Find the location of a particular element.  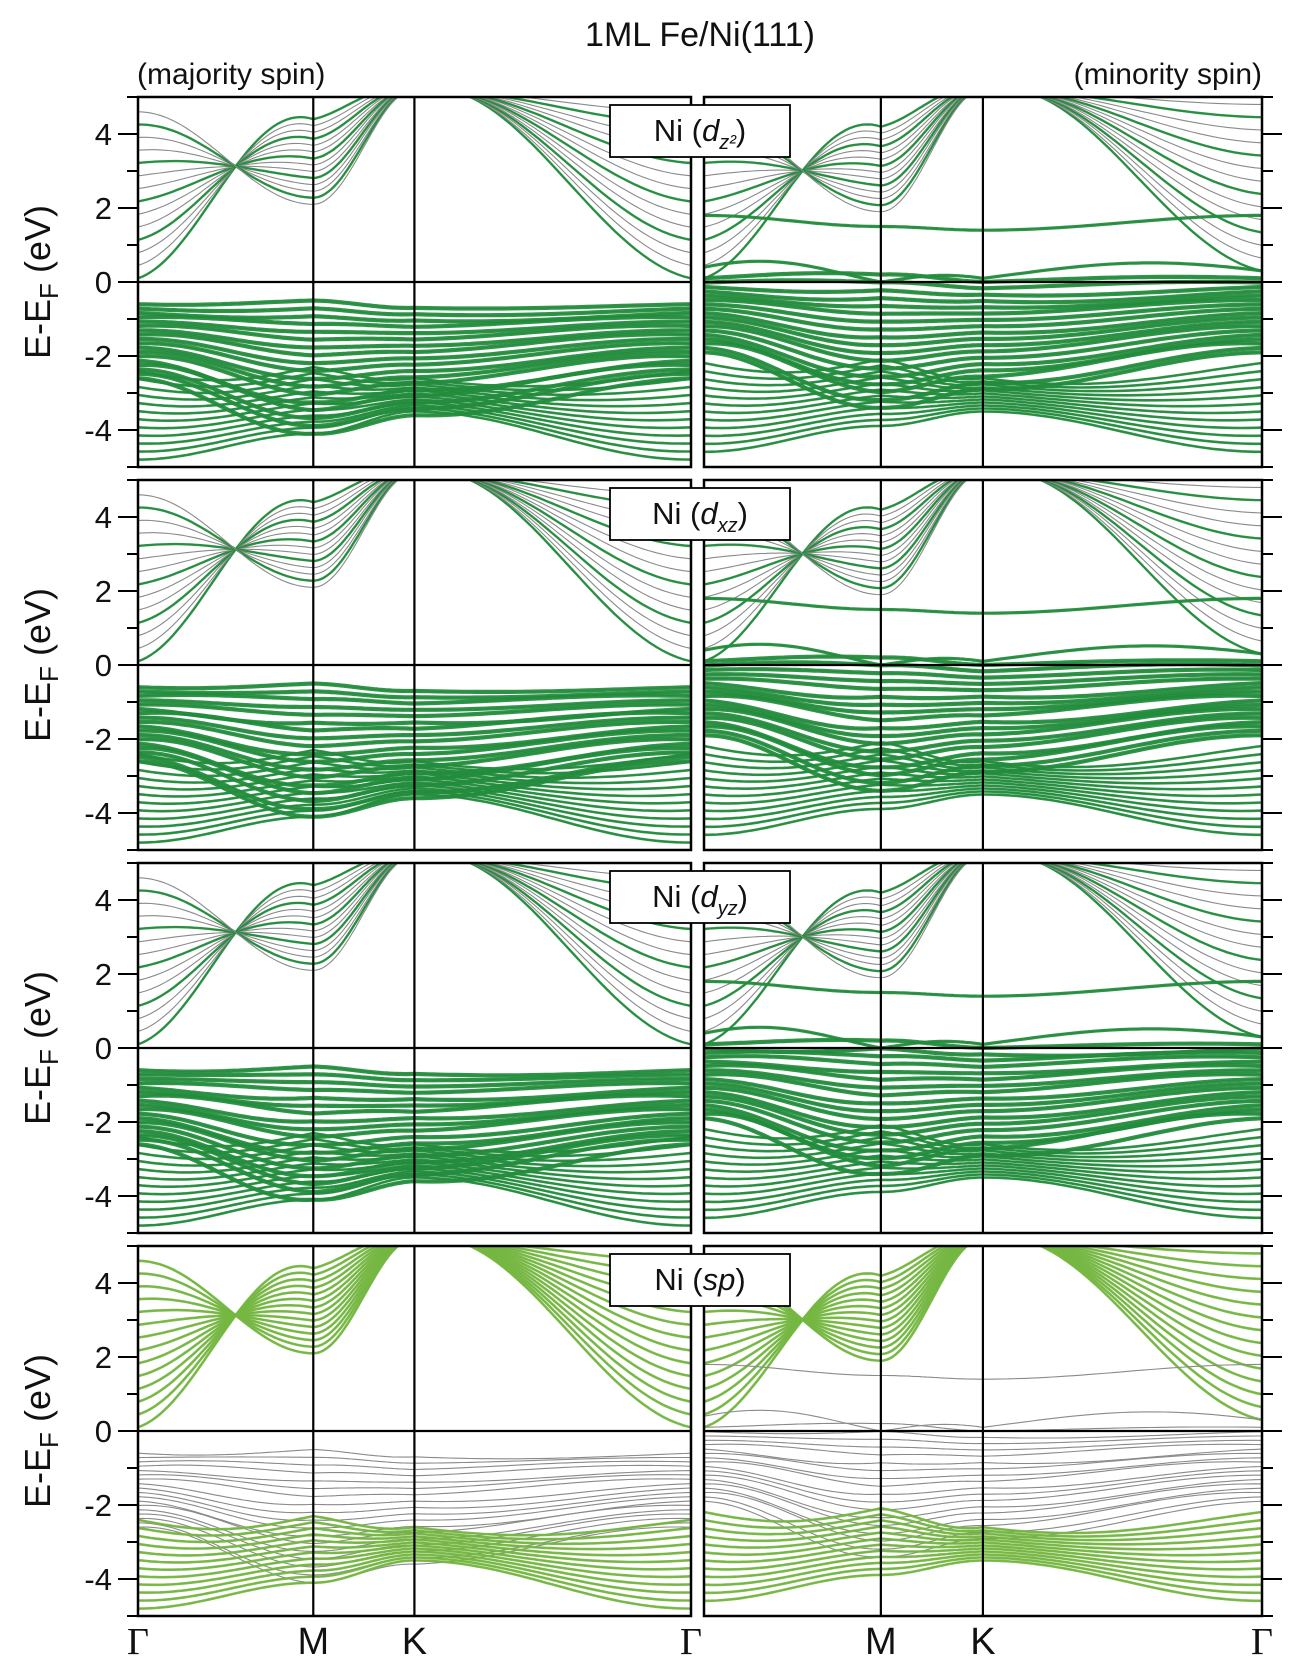

orbital-label: Ni (sp) is located at coordinates (699, 1279).